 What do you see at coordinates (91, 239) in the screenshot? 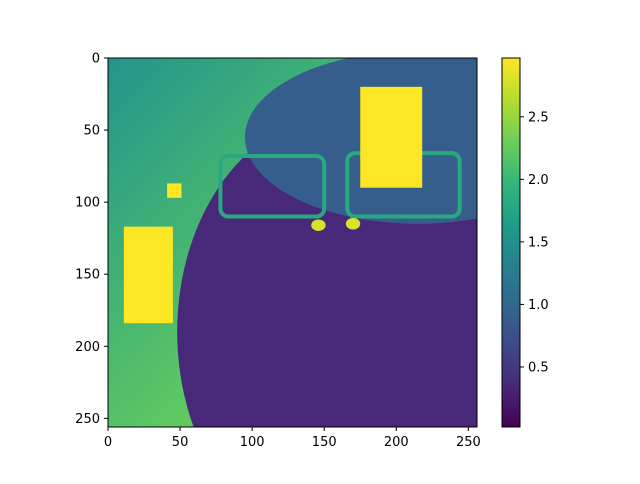
I see `y-axis: 0 50 100 150 200 250` at bounding box center [91, 239].